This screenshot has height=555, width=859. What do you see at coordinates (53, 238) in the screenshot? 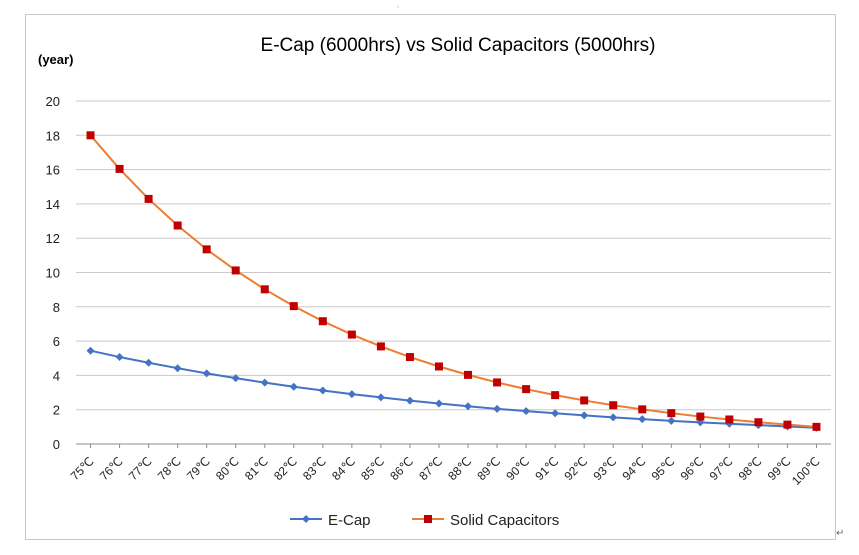
I see `y-tick-label: 12` at bounding box center [53, 238].